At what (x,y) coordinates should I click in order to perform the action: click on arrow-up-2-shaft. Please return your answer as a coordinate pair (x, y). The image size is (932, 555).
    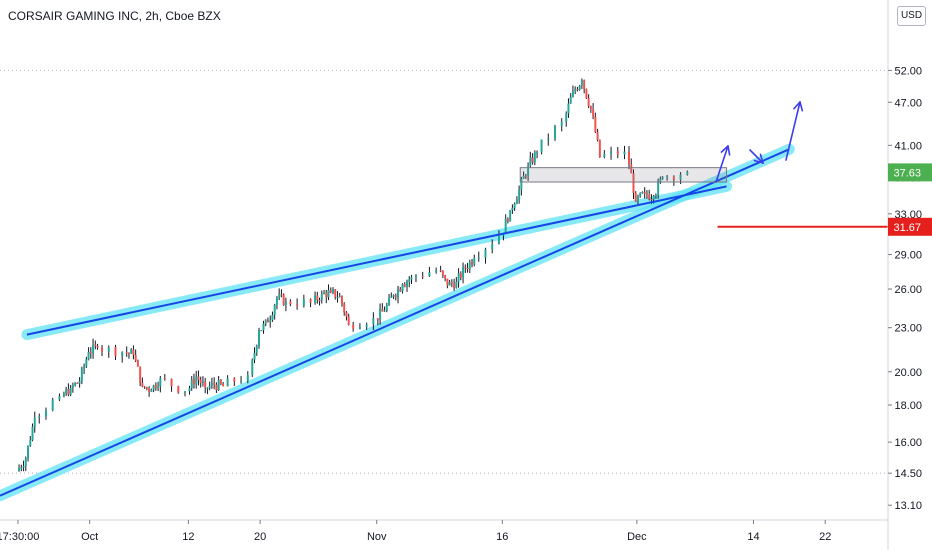
    Looking at the image, I should click on (793, 131).